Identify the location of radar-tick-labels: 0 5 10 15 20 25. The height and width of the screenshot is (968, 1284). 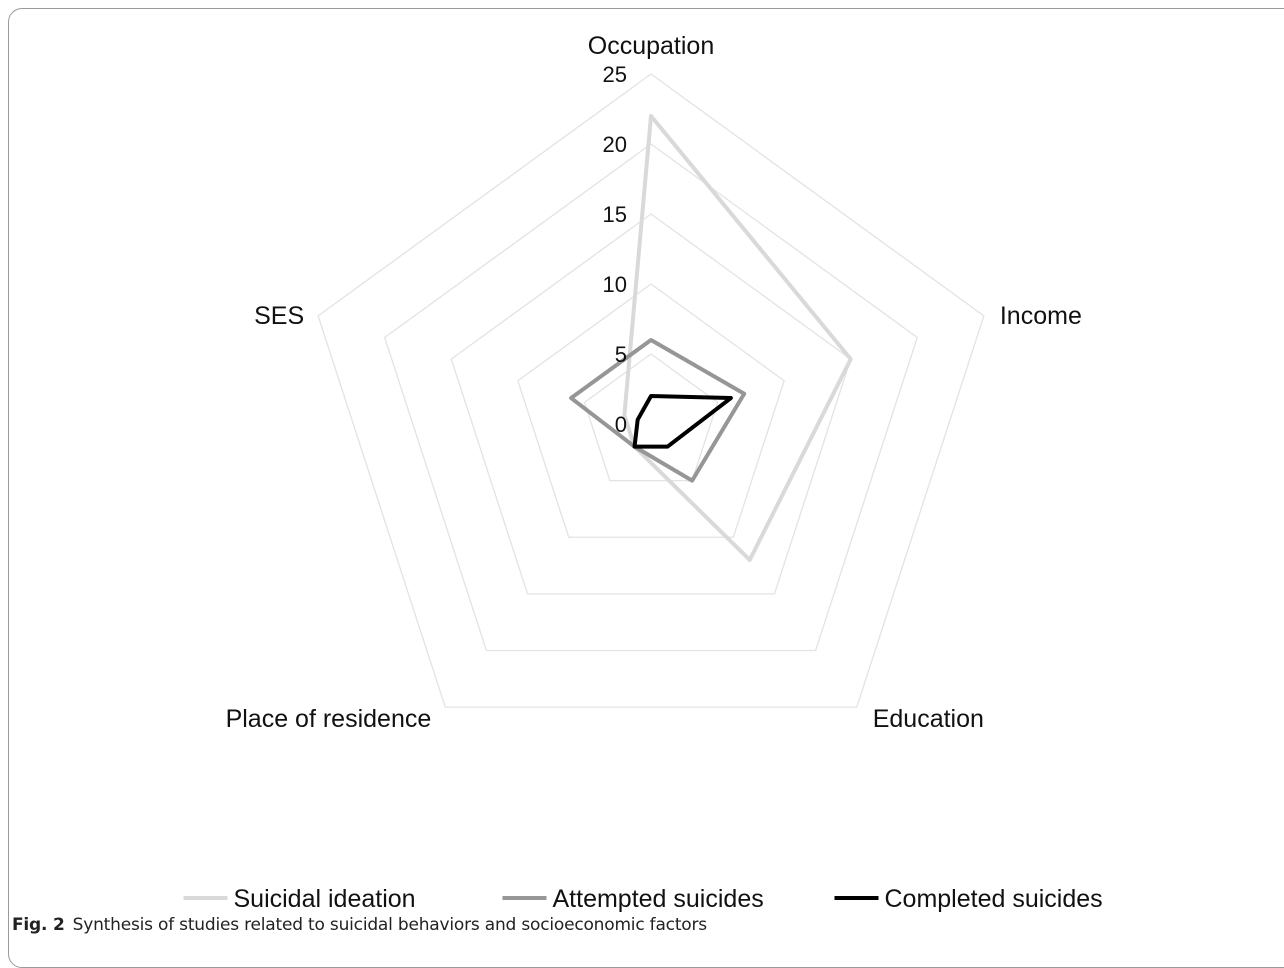
(615, 249).